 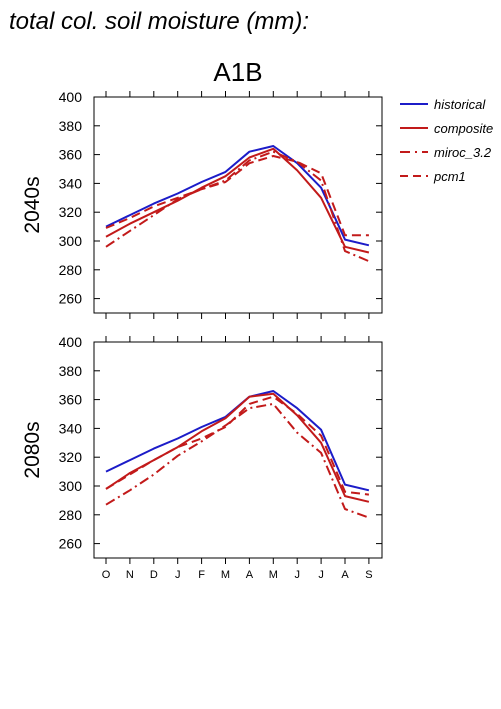 I want to click on series-line-pcm1, so click(x=237, y=196).